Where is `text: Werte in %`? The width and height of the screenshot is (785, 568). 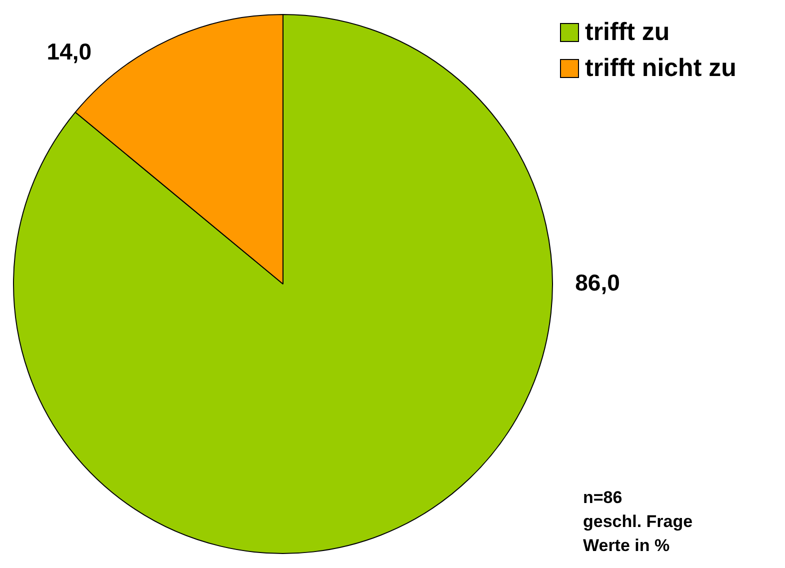
text: Werte in % is located at coordinates (627, 546).